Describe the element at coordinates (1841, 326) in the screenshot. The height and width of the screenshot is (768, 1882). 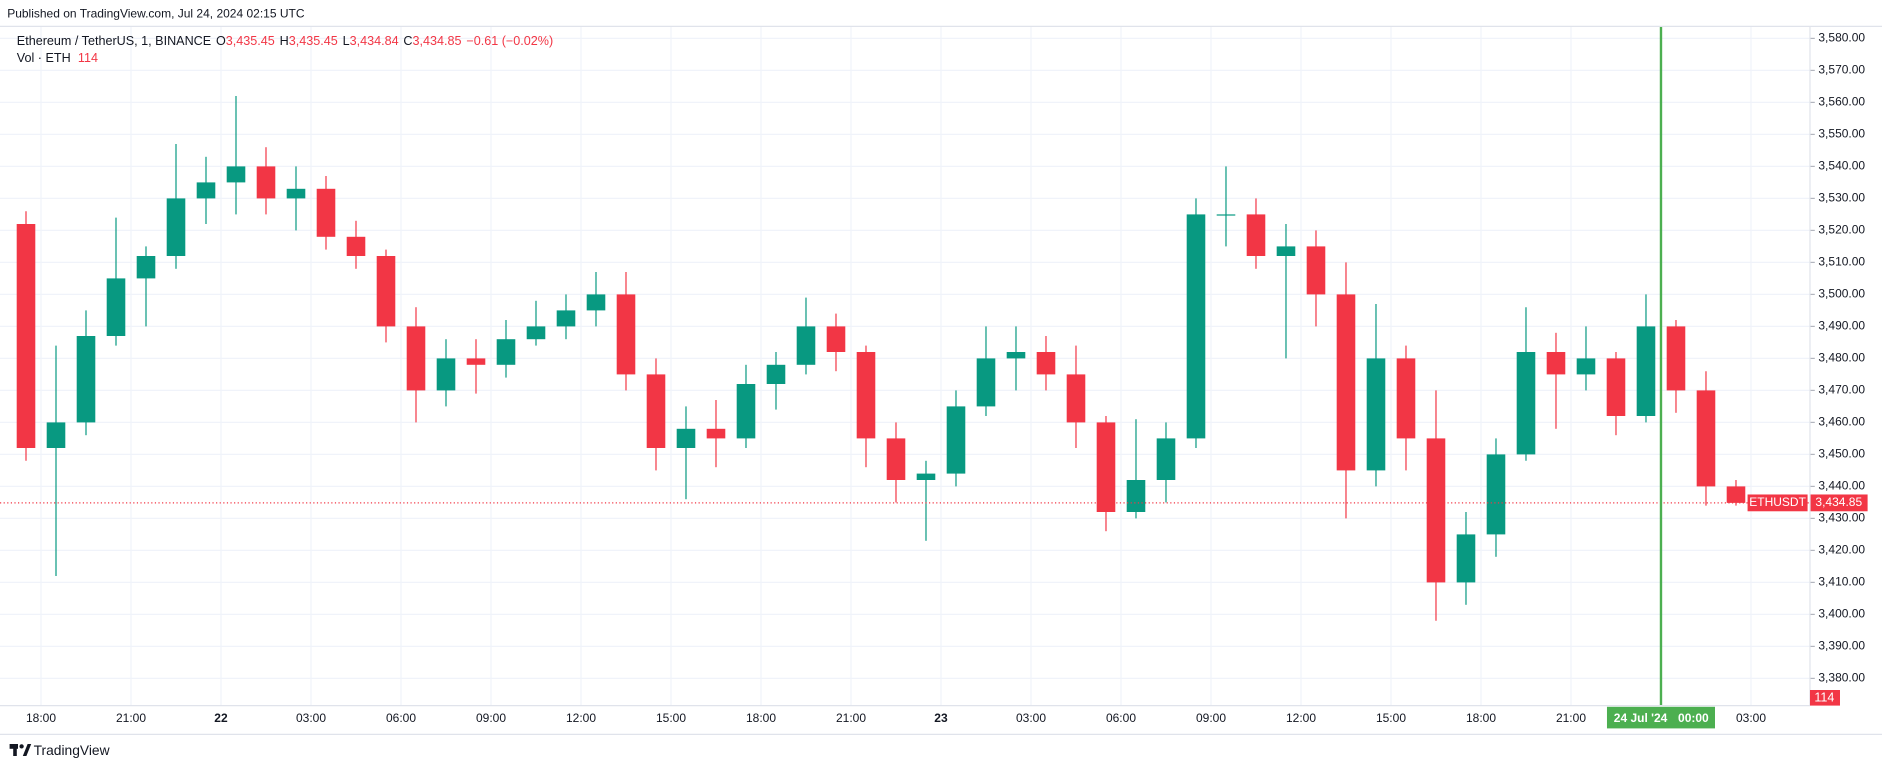
I see `y-tick-label: 3,490.00` at that location.